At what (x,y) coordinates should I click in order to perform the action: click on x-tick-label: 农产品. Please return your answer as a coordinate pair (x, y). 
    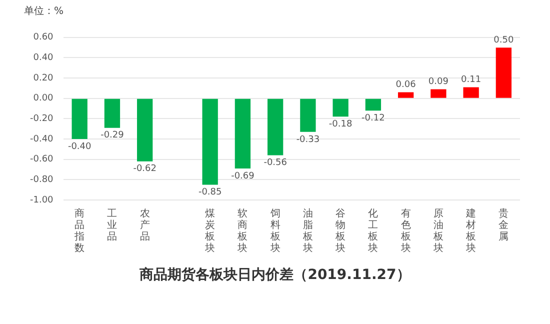
    Looking at the image, I should click on (145, 225).